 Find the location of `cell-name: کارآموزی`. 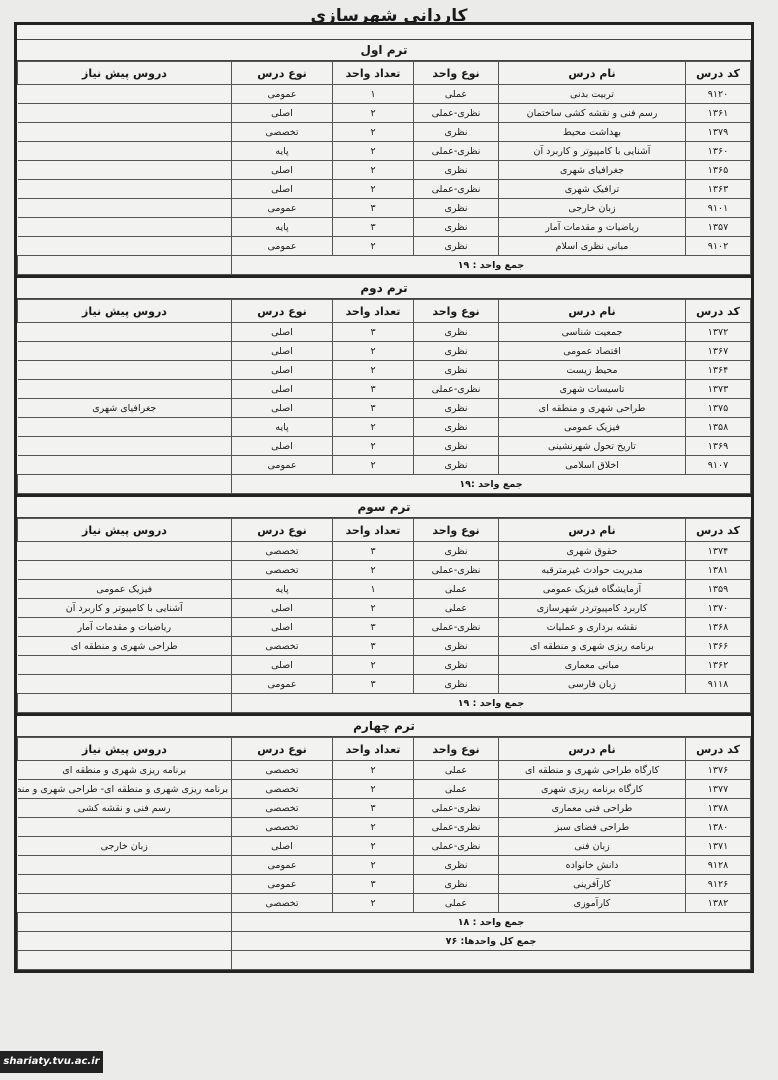

cell-name: کارآموزی is located at coordinates (592, 903).